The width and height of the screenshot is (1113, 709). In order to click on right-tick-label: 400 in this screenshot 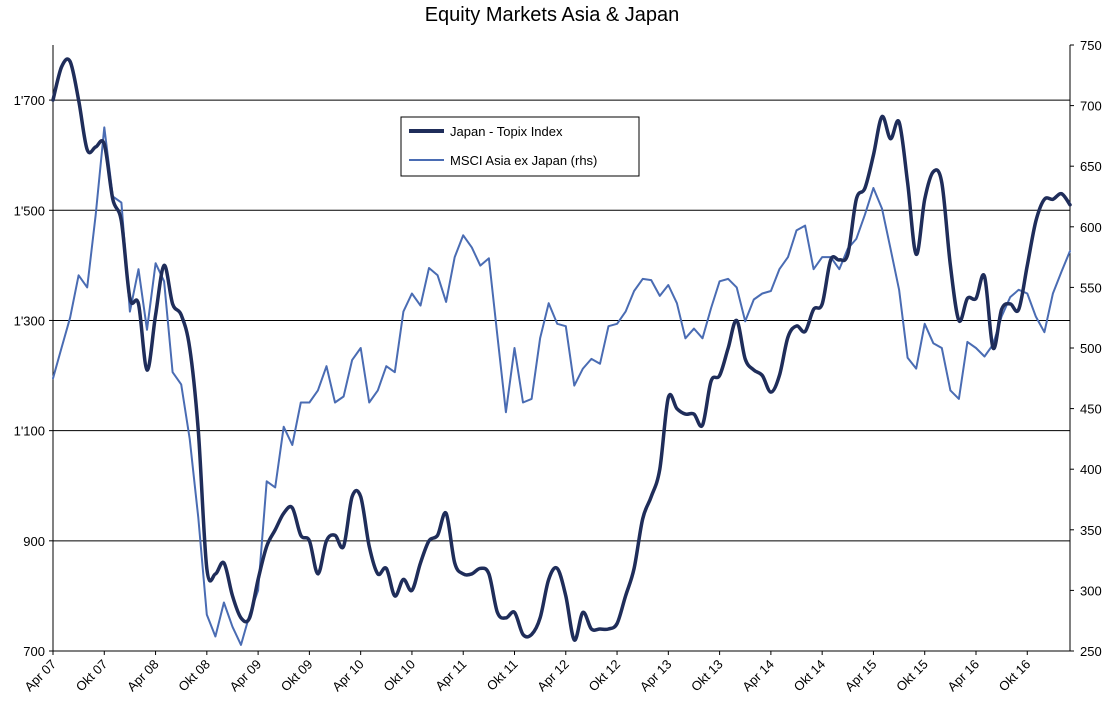, I will do `click(1091, 469)`.